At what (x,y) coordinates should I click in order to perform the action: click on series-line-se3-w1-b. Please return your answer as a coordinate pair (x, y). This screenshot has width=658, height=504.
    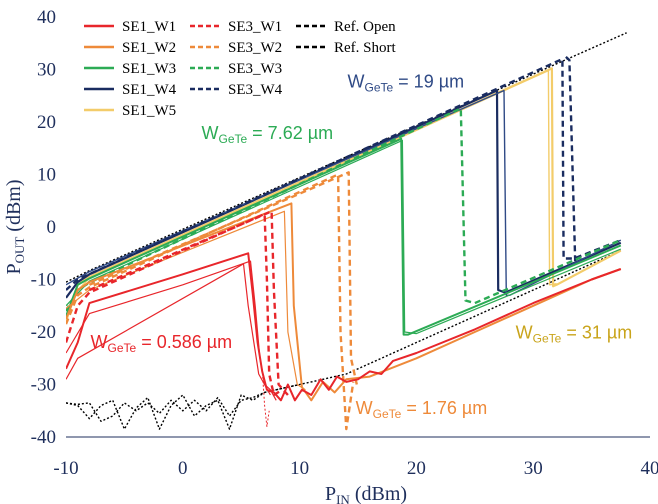
    Looking at the image, I should click on (188, 303).